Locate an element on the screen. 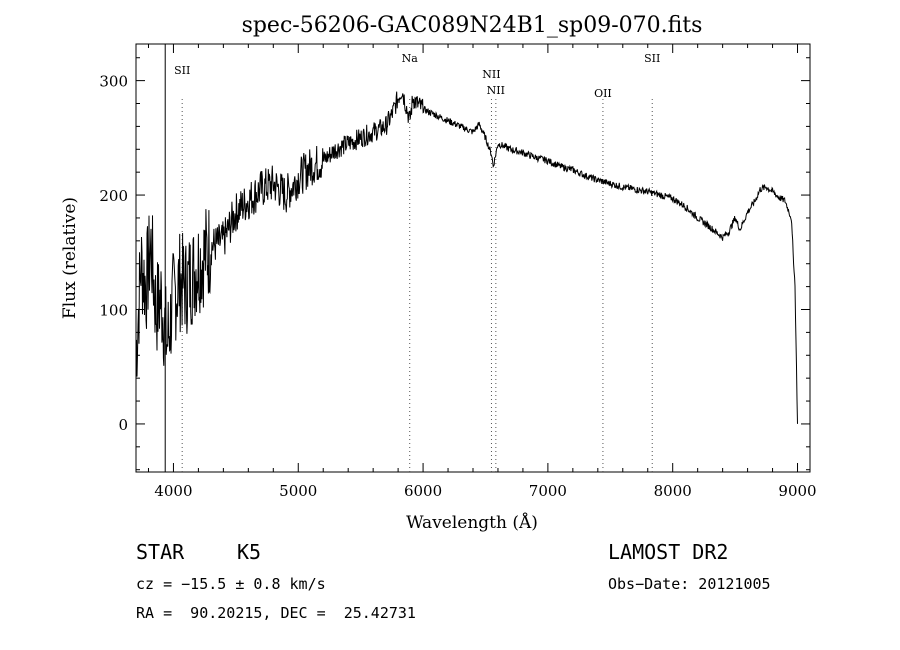  redshift-value: cz = −15.5 ± 0.8 km/s is located at coordinates (231, 584).